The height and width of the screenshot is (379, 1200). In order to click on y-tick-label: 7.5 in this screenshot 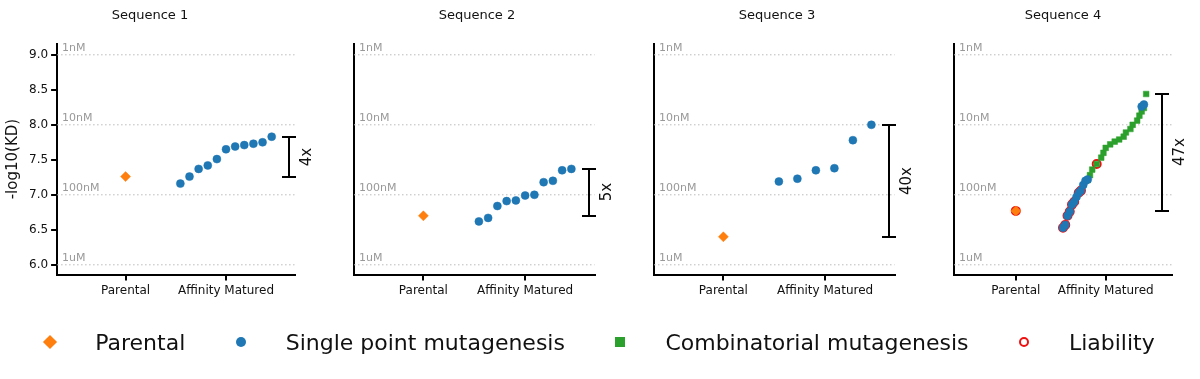, I will do `click(38, 158)`.